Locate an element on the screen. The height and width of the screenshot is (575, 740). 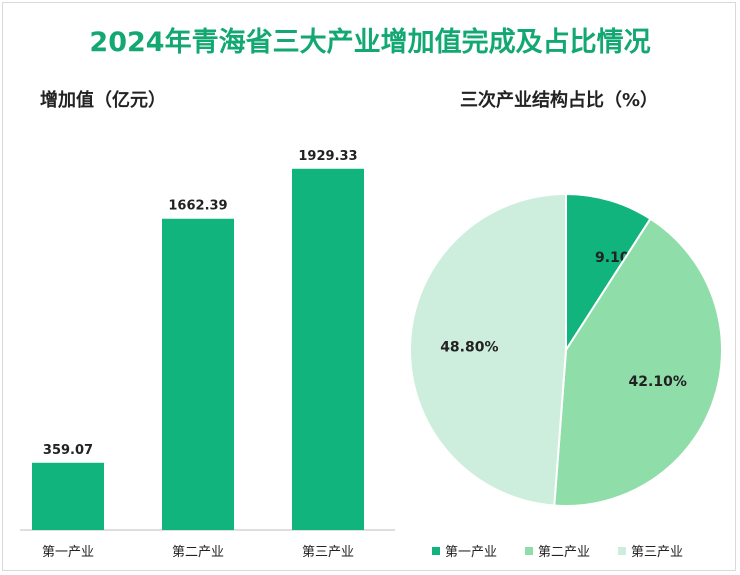
bar-value-label-2: 1662.39 is located at coordinates (197, 206).